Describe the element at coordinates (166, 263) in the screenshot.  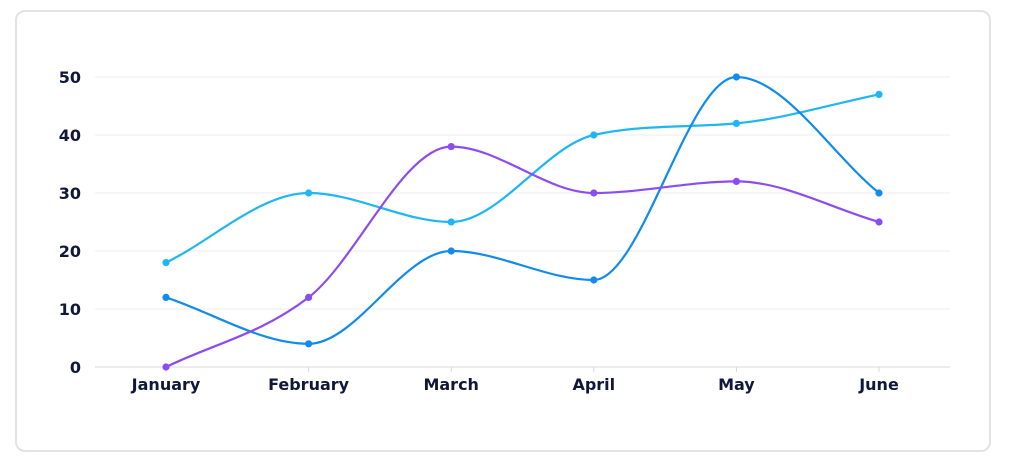
I see `data-point-series-1-january` at that location.